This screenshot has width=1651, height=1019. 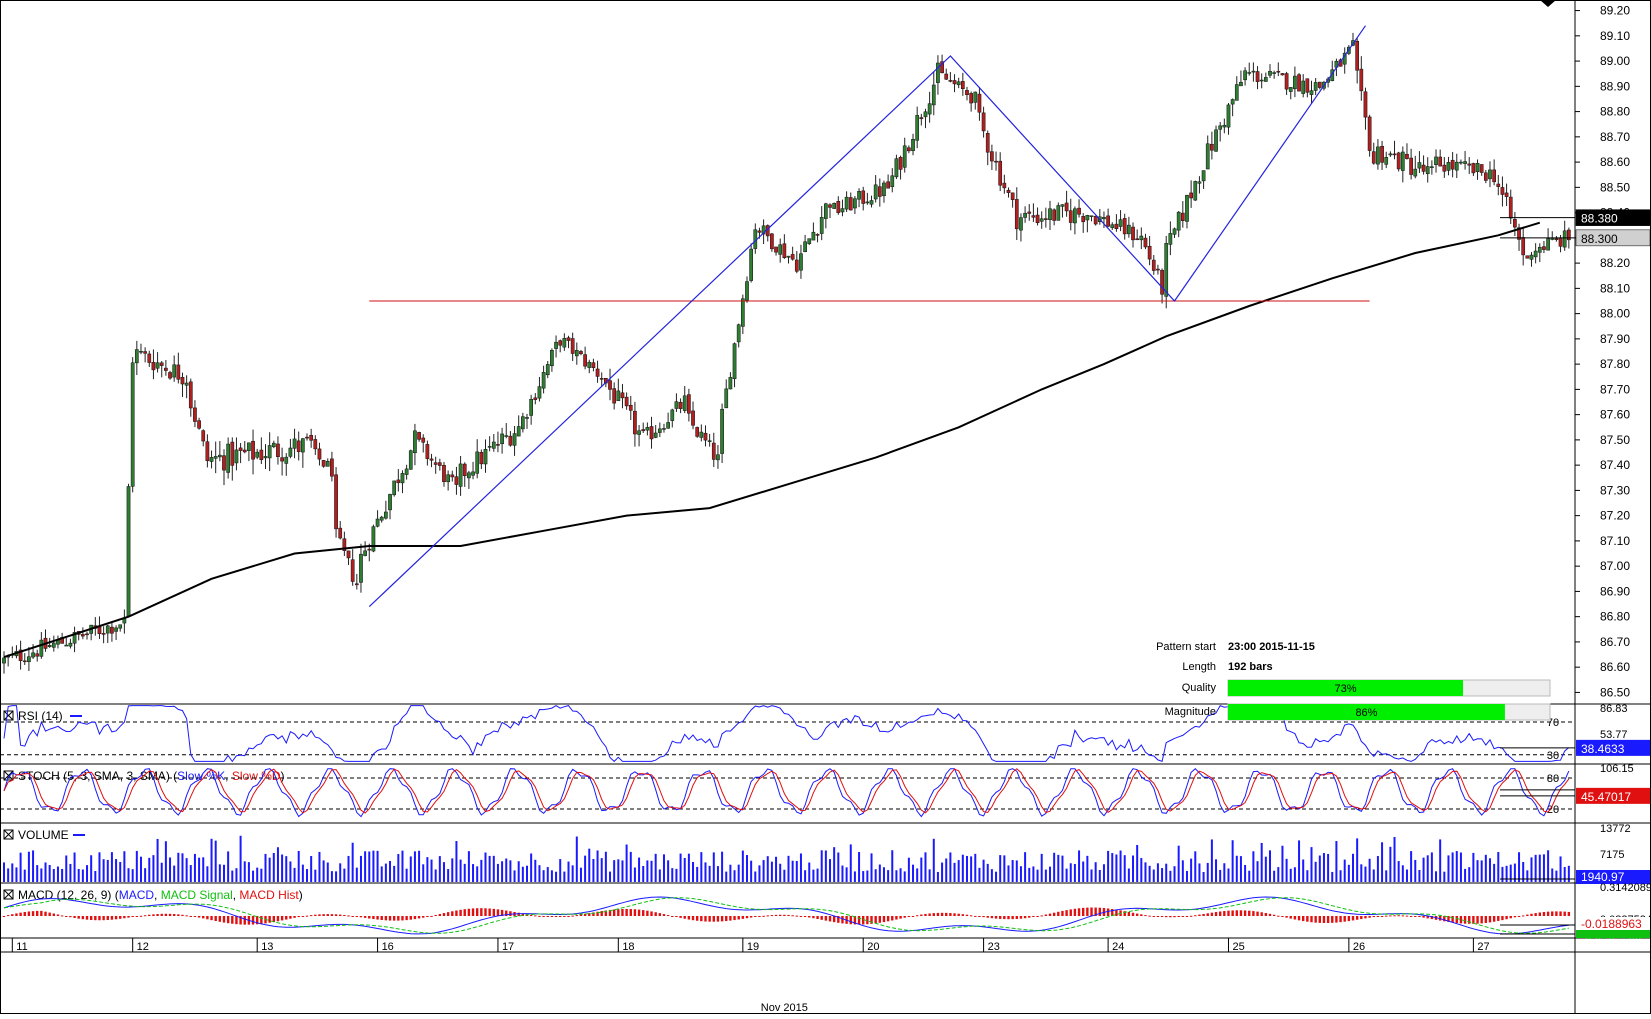 I want to click on price-tick-label: 87.20, so click(x=1615, y=516).